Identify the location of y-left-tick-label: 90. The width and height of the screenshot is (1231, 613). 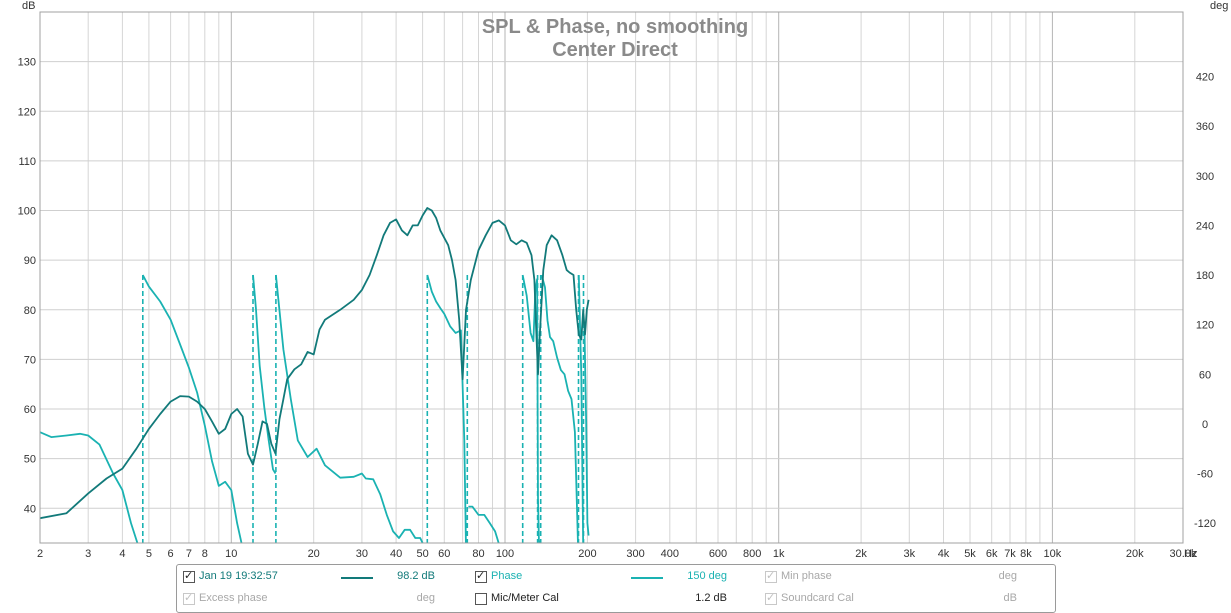
(30, 261).